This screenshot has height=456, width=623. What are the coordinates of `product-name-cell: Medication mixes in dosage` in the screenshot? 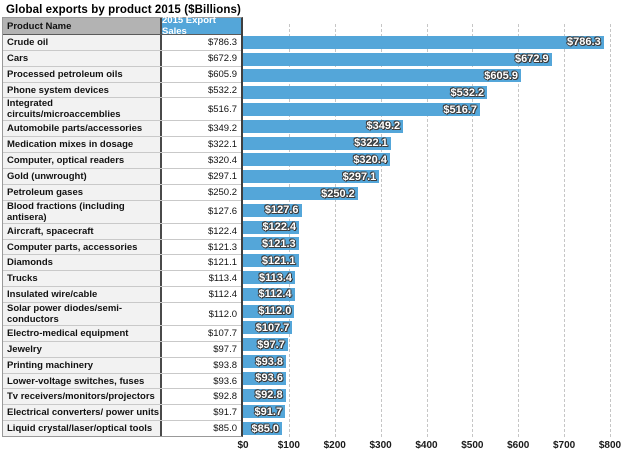 It's located at (82, 145).